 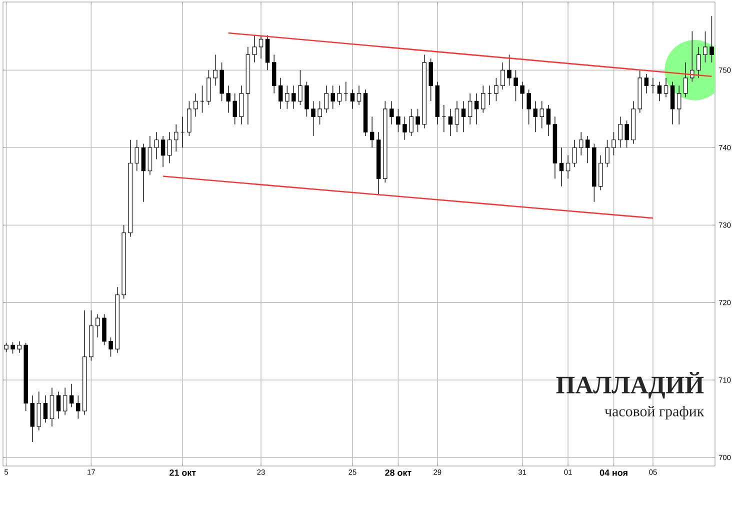 What do you see at coordinates (398, 473) in the screenshot?
I see `x-tick-label: 28 окт` at bounding box center [398, 473].